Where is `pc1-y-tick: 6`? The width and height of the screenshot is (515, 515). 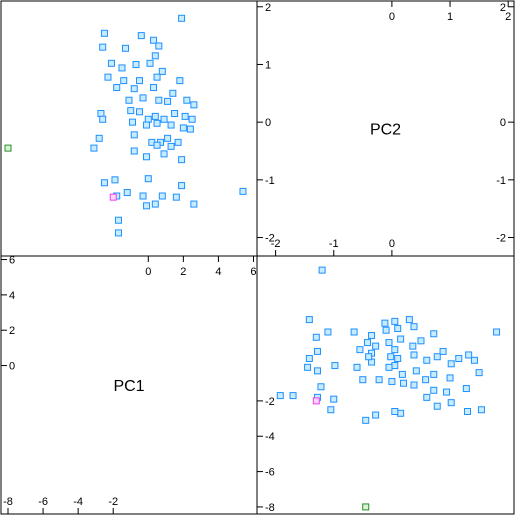
pc1-y-tick: 6 is located at coordinates (12, 261).